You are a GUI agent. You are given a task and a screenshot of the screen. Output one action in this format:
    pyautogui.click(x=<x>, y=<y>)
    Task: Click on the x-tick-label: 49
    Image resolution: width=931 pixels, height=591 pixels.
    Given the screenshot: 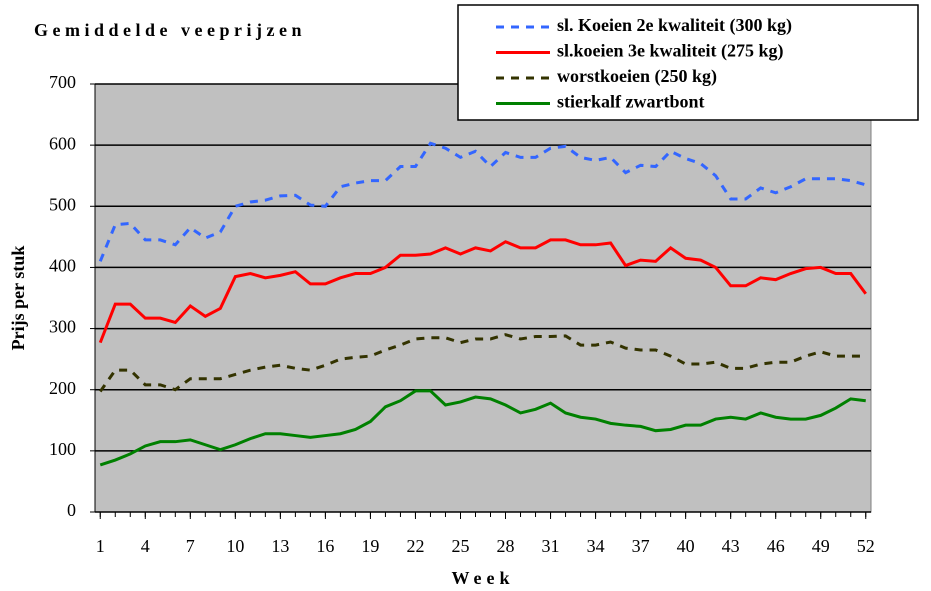 What is the action you would take?
    pyautogui.click(x=821, y=546)
    